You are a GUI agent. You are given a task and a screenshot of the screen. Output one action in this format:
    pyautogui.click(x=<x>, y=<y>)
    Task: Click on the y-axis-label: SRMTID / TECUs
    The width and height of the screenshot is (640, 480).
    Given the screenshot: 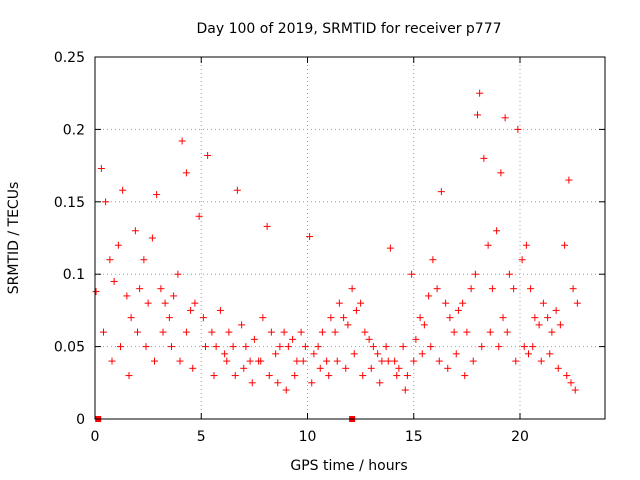 What is the action you would take?
    pyautogui.click(x=14, y=238)
    